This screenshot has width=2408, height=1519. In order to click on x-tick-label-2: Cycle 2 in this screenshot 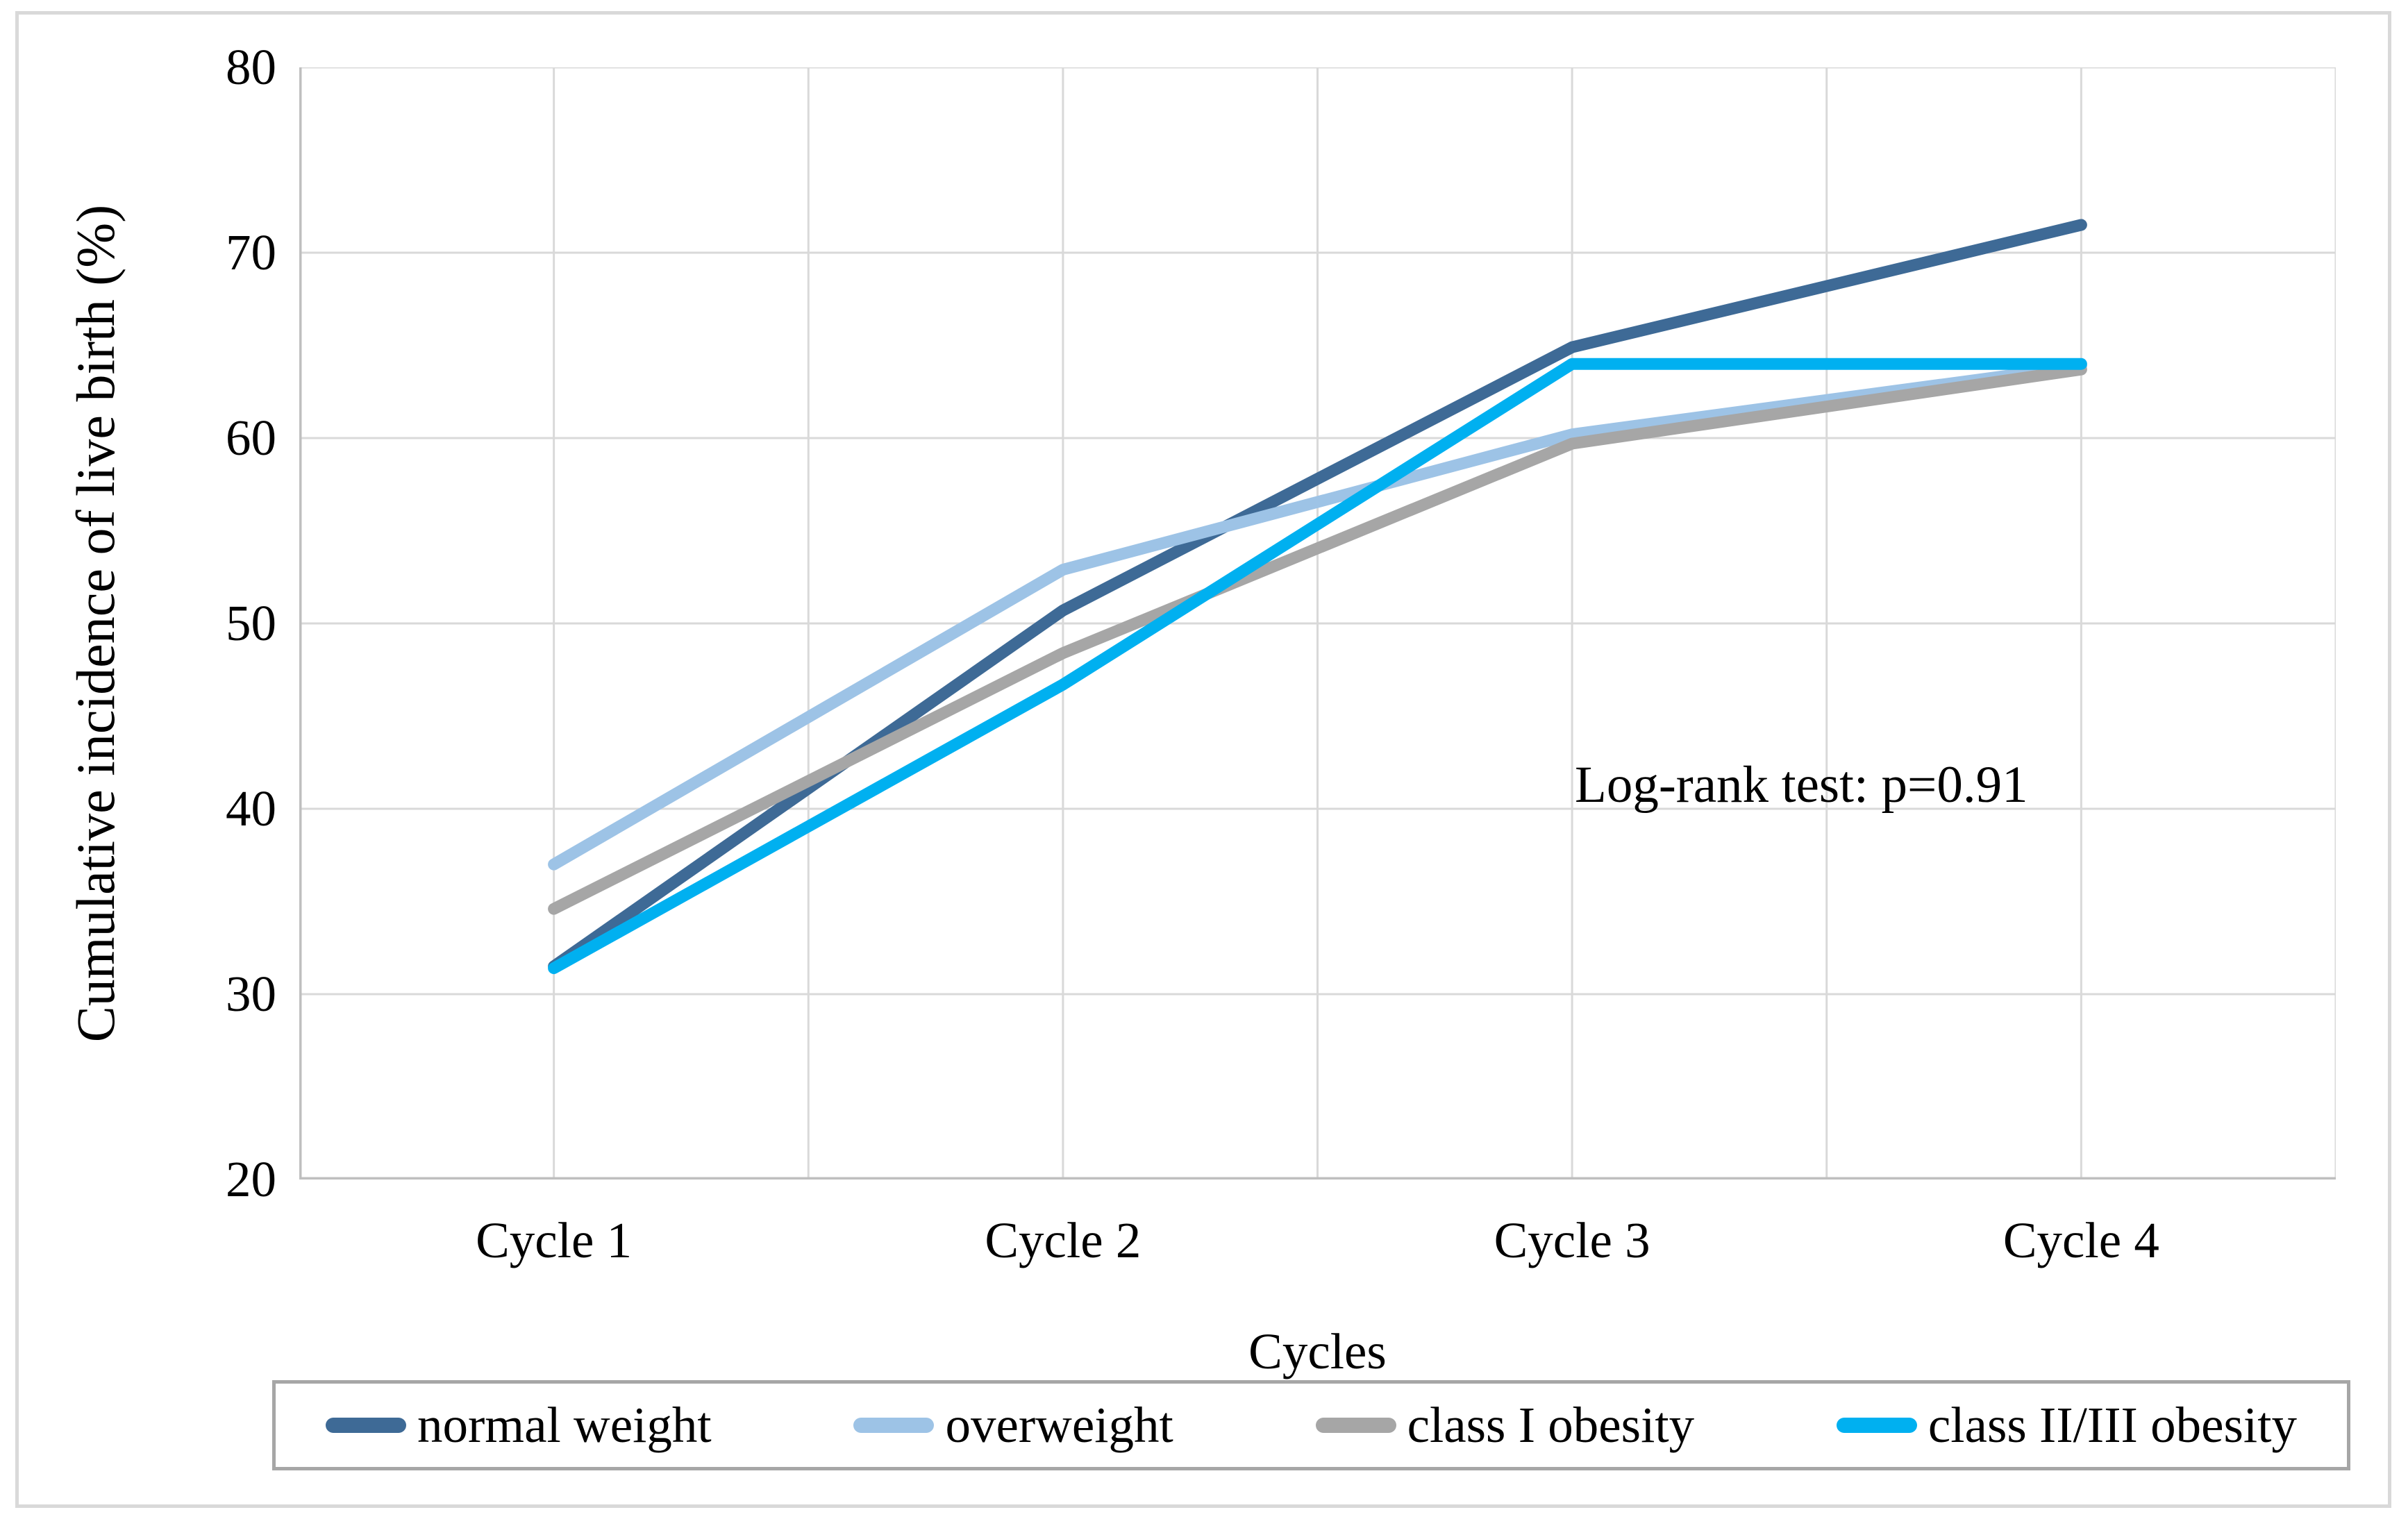, I will do `click(1064, 1240)`.